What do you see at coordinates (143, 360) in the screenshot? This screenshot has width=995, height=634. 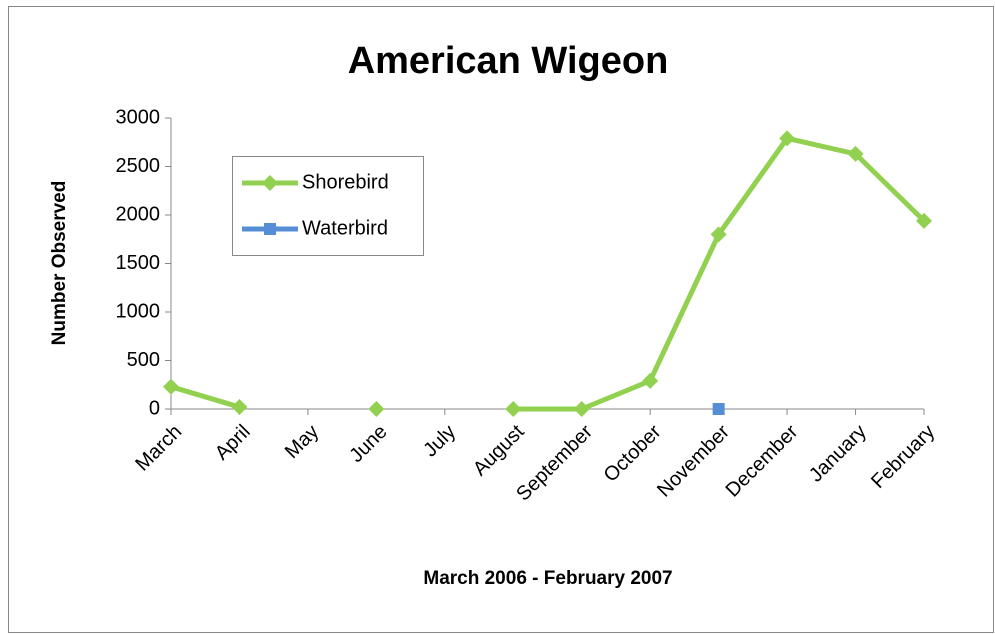 I see `y-tick-label: 500` at bounding box center [143, 360].